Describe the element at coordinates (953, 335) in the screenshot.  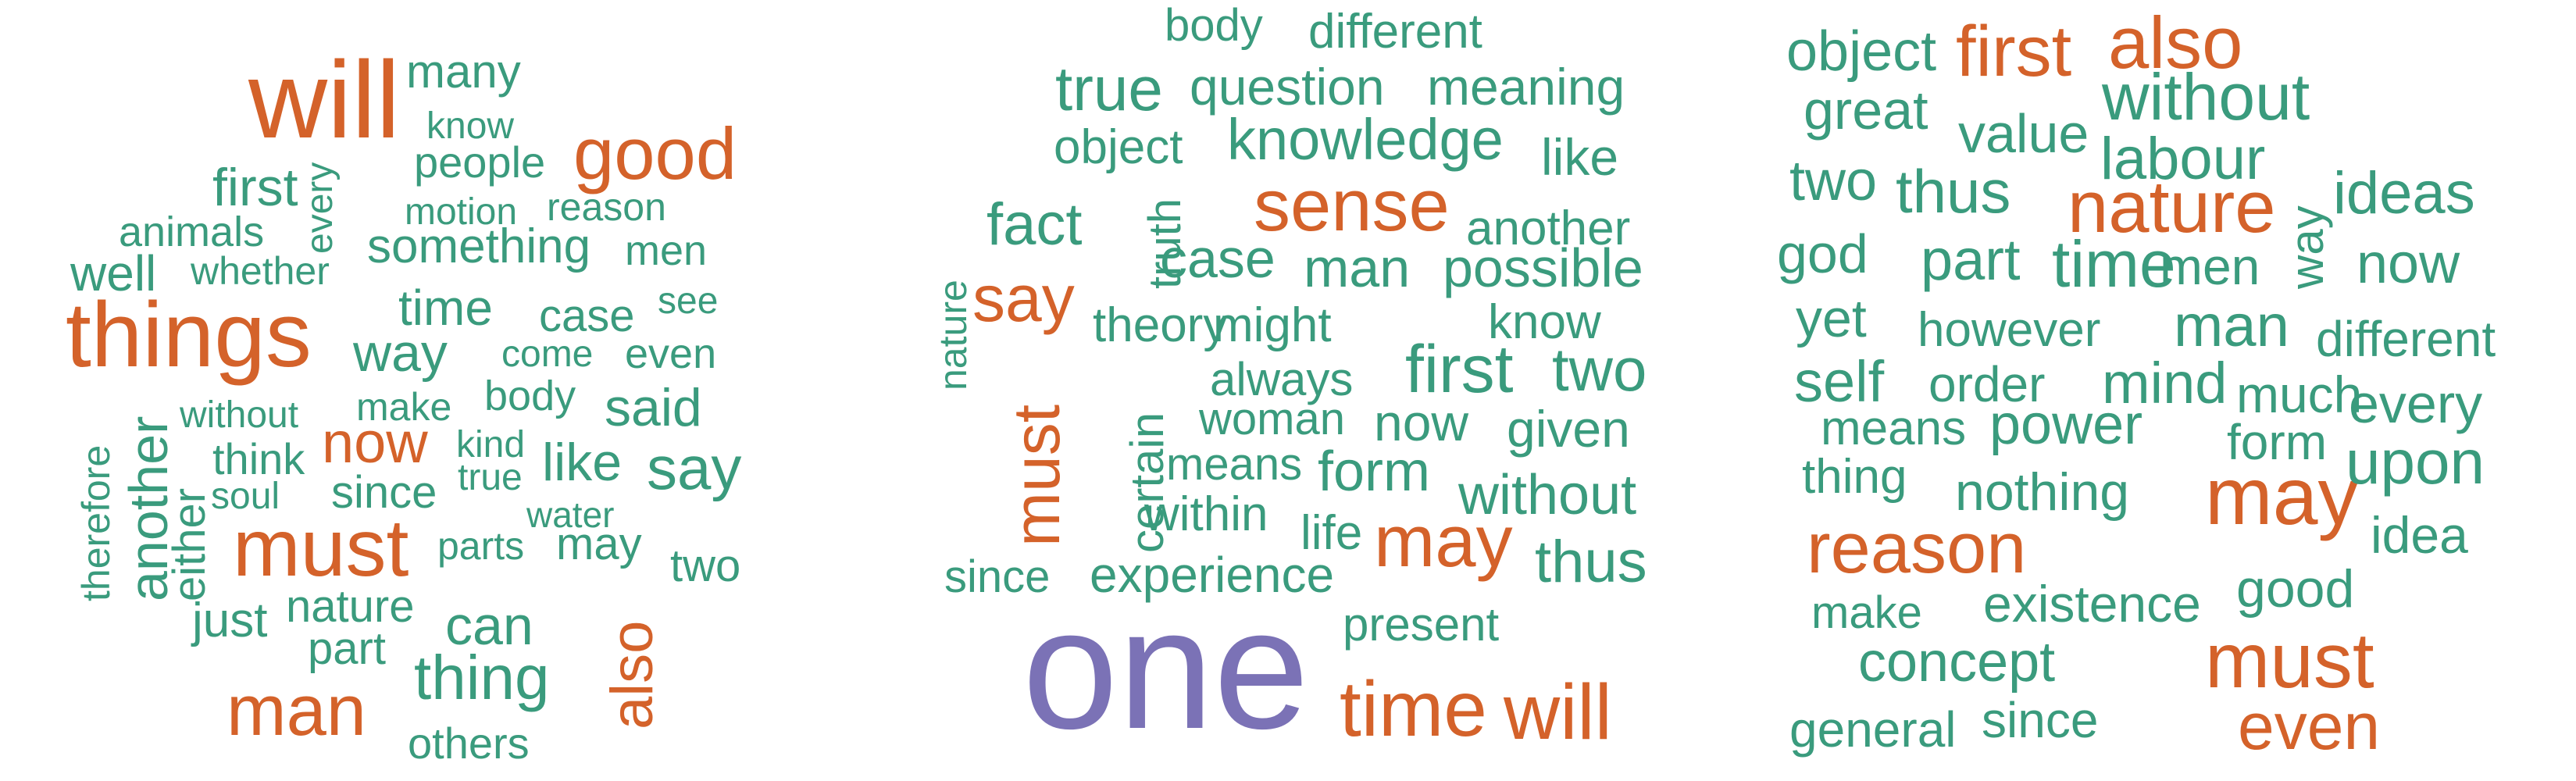
I see `cloud-1-word-nature: nature` at that location.